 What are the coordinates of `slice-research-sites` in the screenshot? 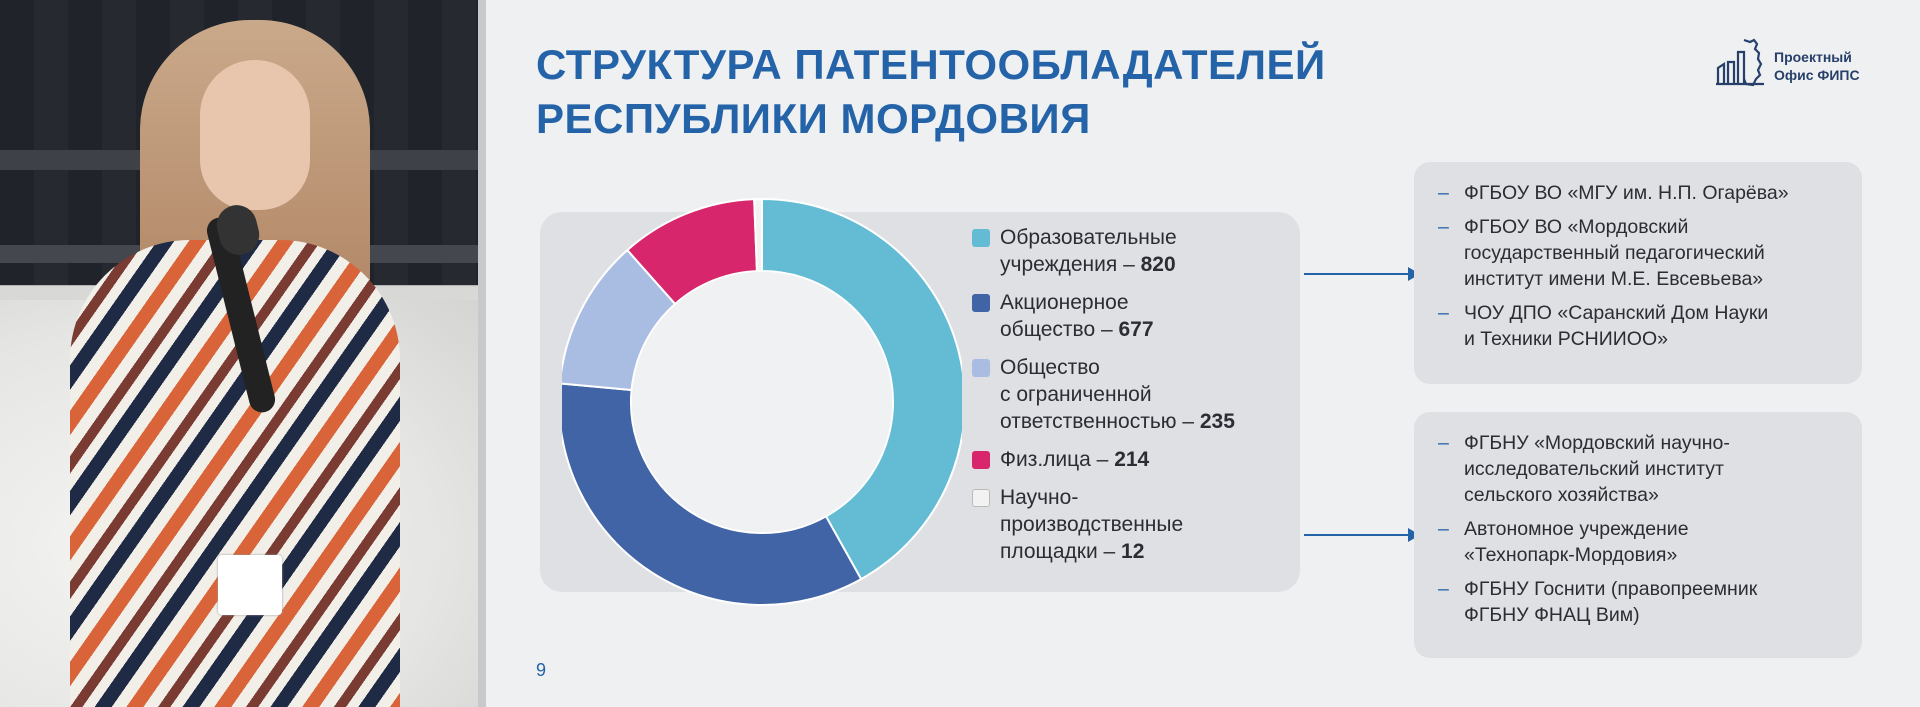 It's located at (758, 235).